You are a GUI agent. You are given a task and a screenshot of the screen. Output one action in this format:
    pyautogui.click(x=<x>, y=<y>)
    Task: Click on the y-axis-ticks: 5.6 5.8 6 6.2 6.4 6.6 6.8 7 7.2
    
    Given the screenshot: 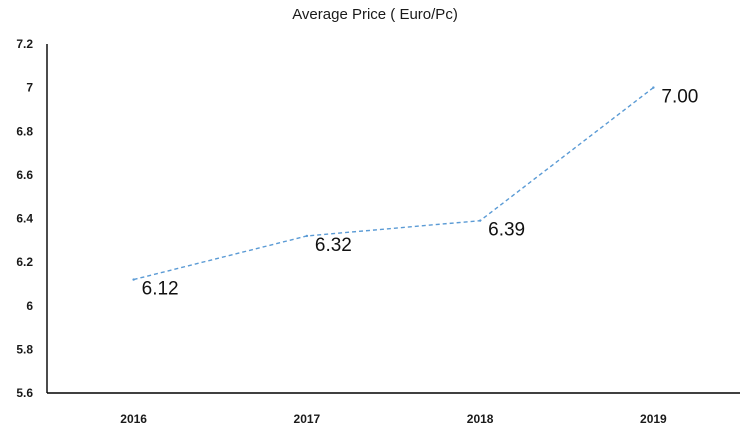 What is the action you would take?
    pyautogui.click(x=24, y=218)
    